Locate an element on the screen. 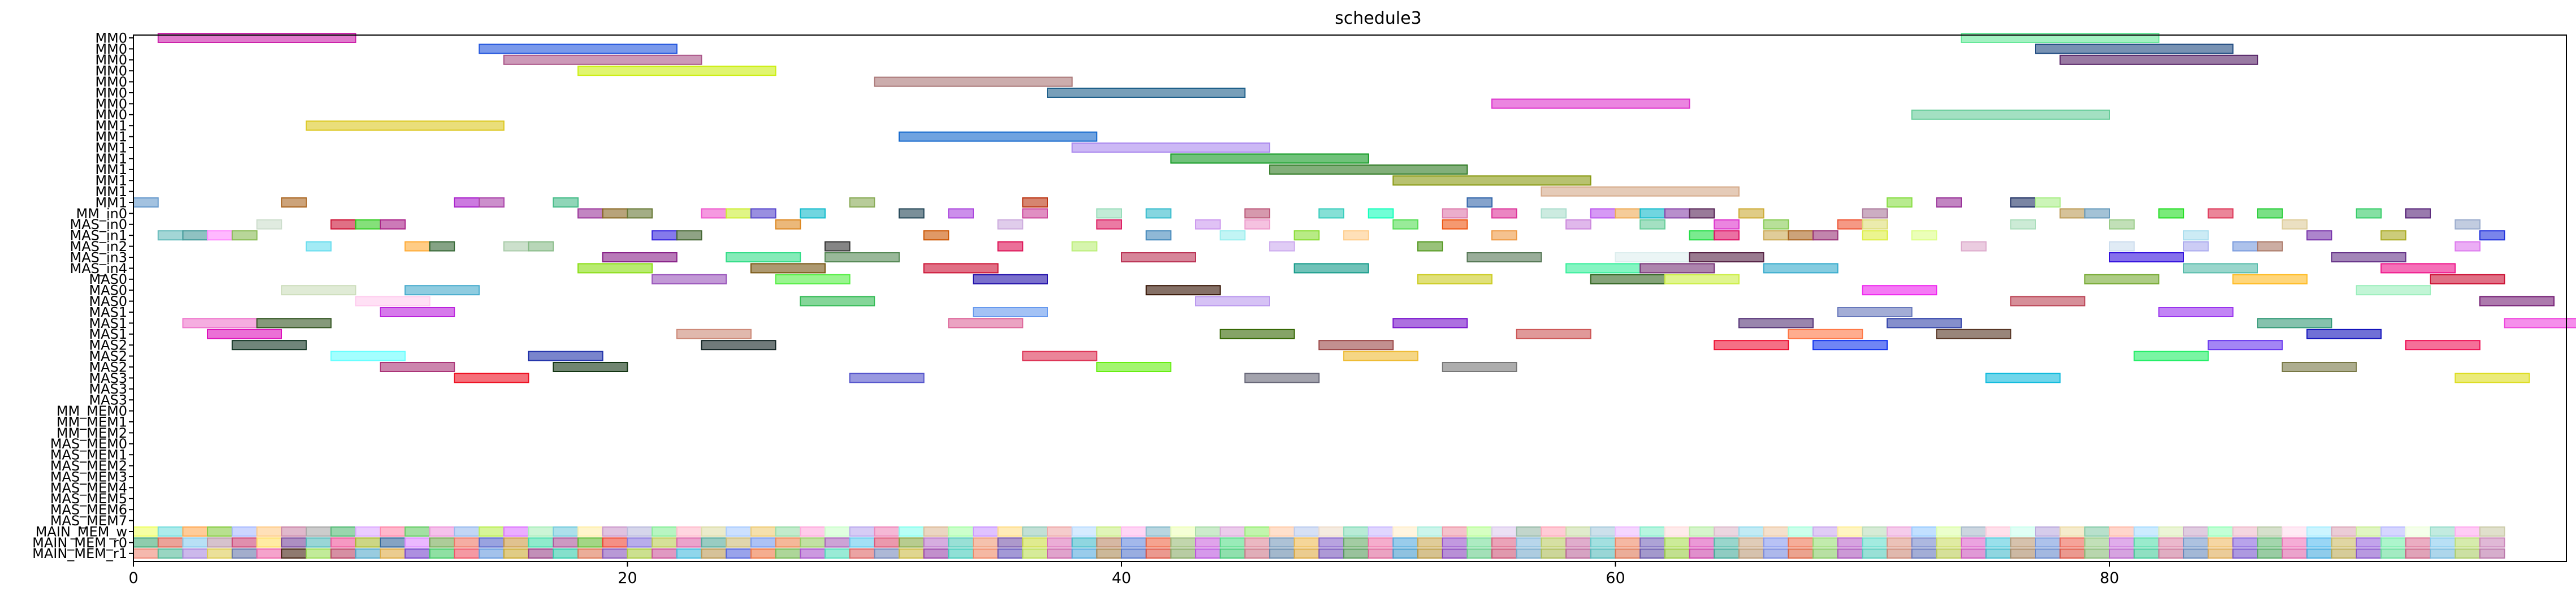 The image size is (2576, 596). y-tick-label: MAS_in4 is located at coordinates (98, 269).